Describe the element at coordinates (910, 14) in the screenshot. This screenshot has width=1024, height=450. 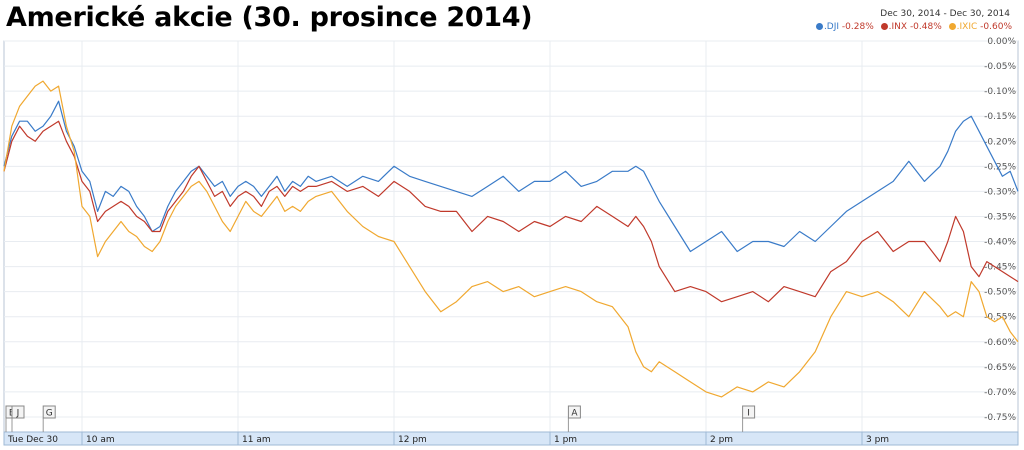
I see `date-range-from: Dec 30, 2014` at that location.